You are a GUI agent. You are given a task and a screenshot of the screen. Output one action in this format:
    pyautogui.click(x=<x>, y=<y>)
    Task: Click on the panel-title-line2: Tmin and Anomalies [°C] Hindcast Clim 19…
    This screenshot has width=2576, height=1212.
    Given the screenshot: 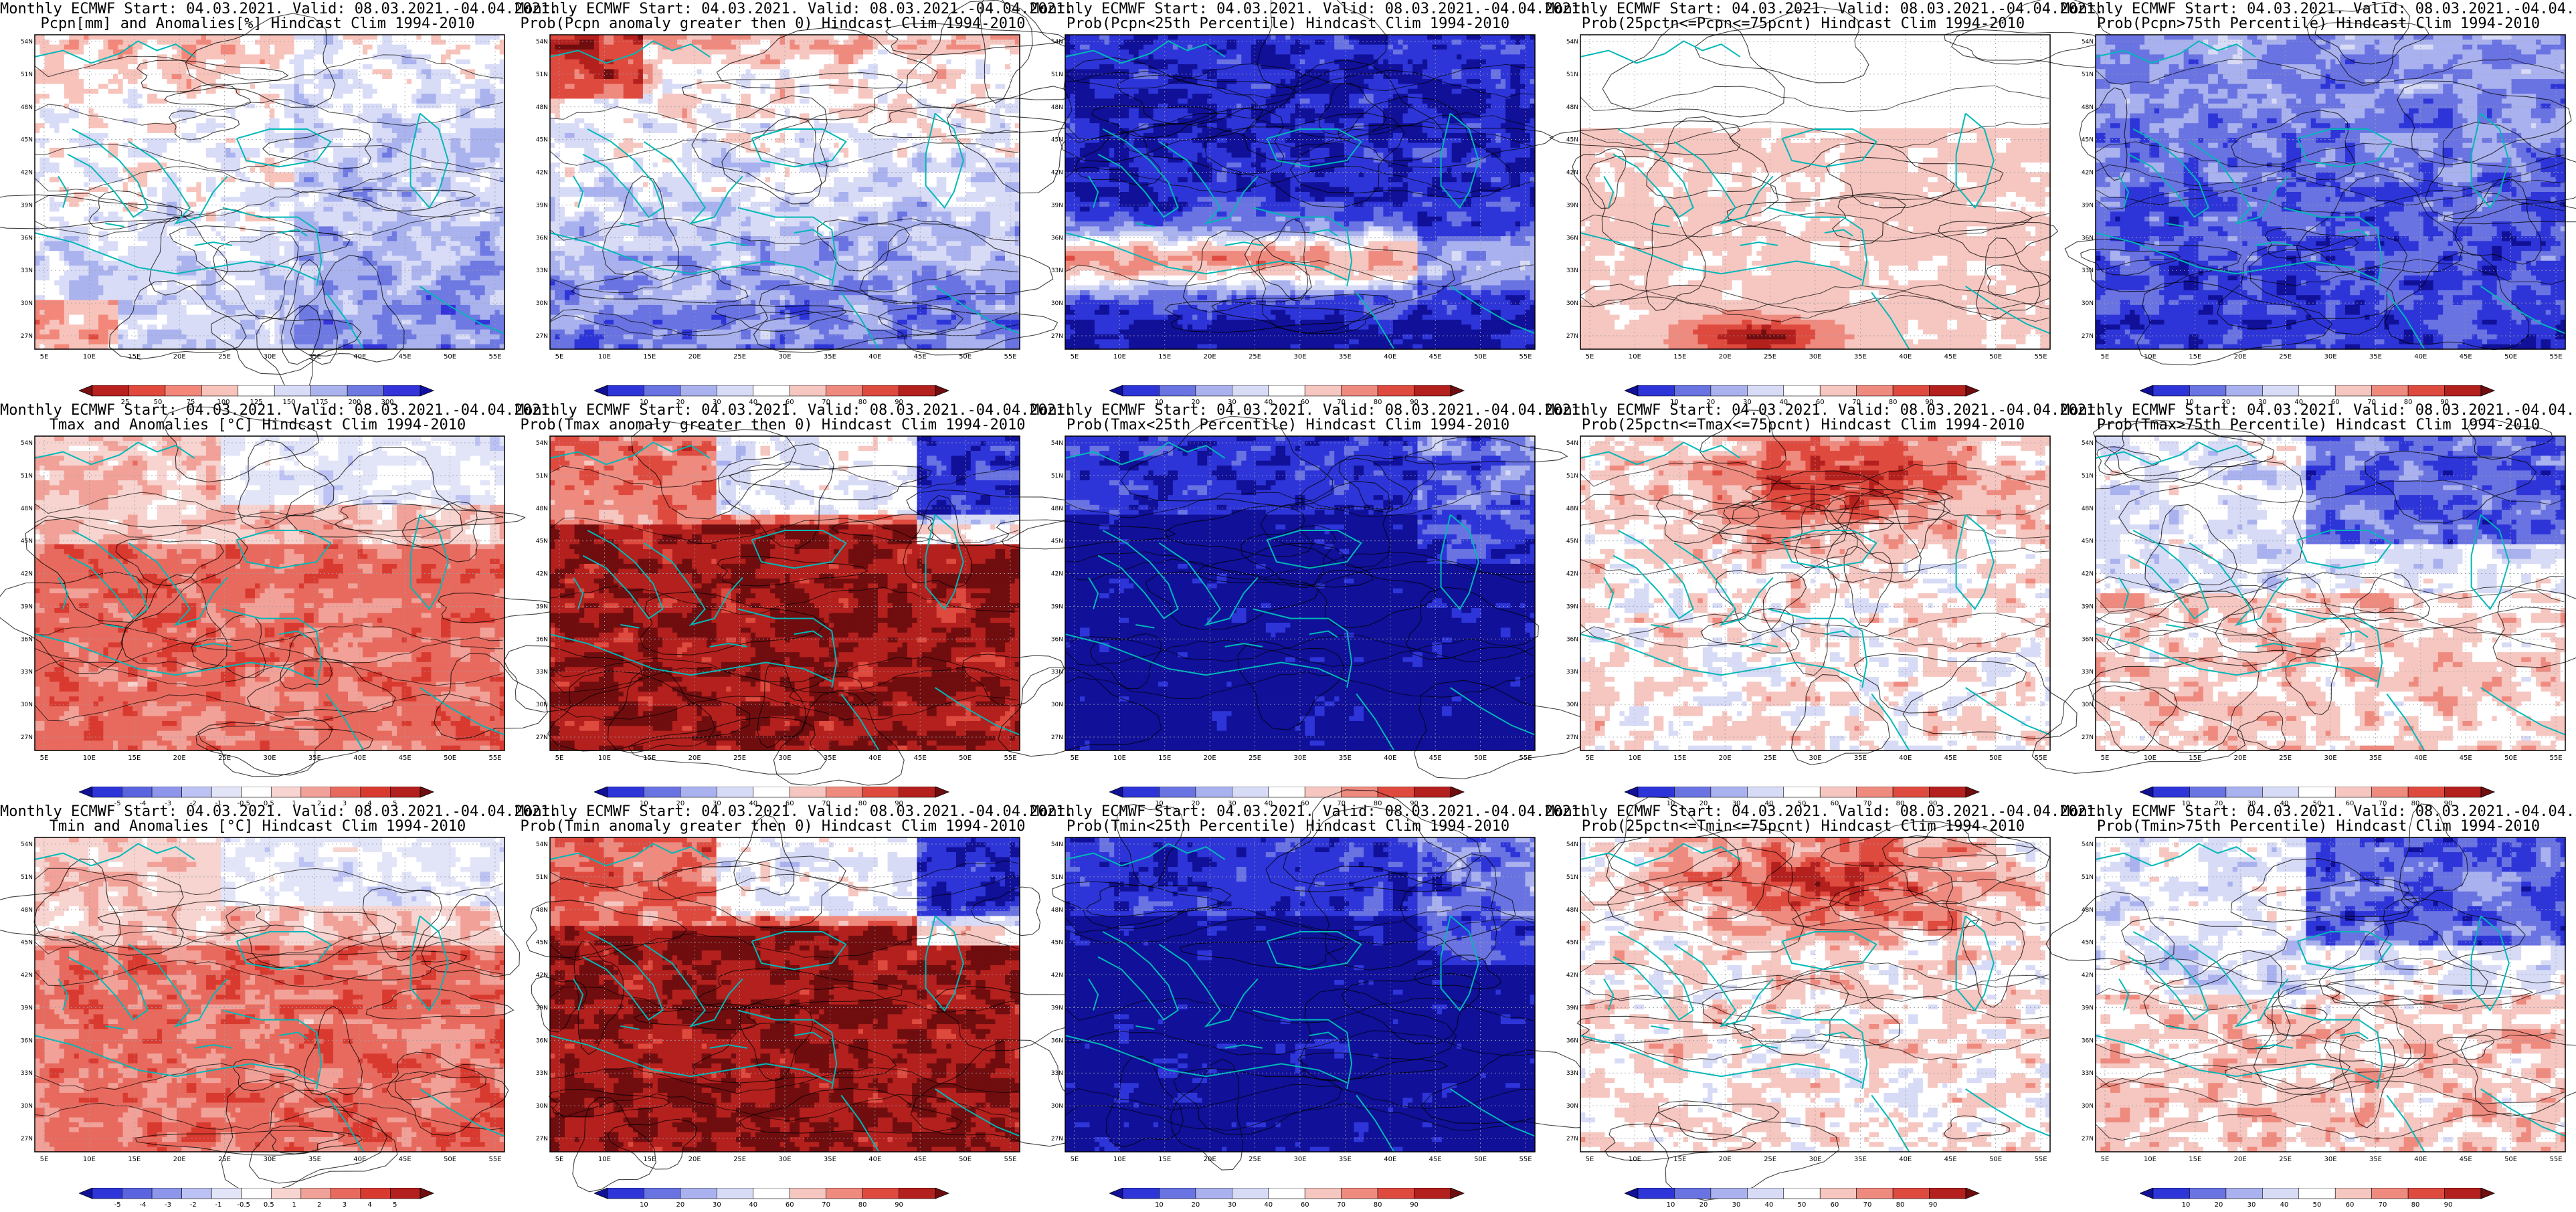 What is the action you would take?
    pyautogui.click(x=257, y=827)
    